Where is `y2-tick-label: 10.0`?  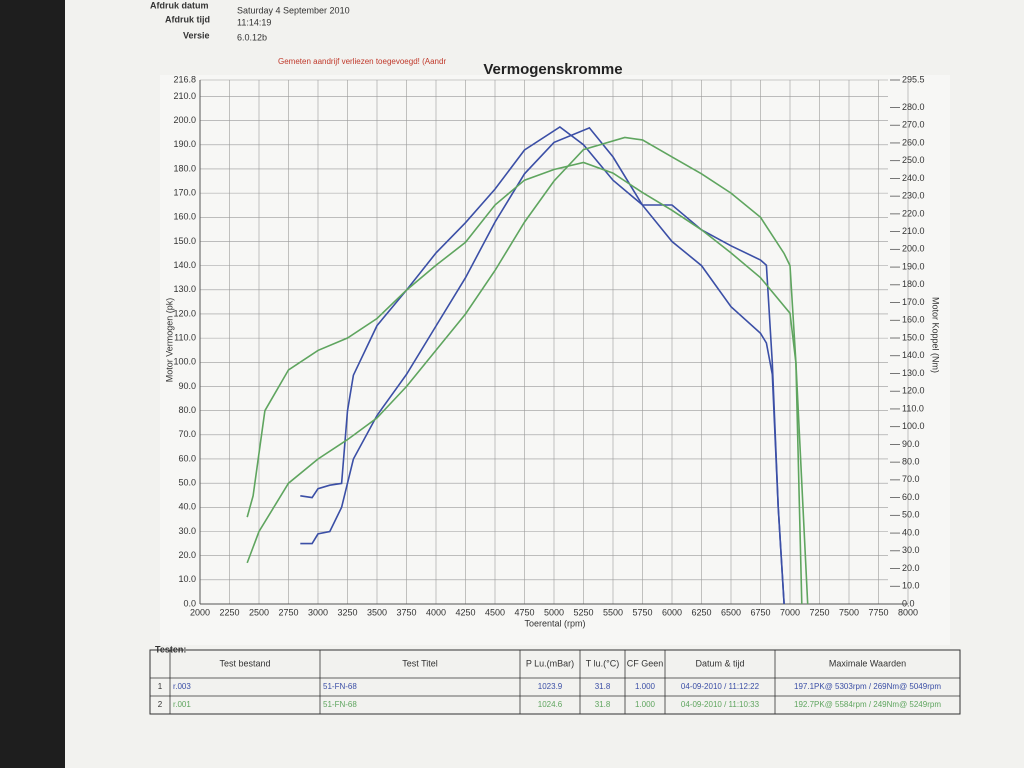 y2-tick-label: 10.0 is located at coordinates (911, 586).